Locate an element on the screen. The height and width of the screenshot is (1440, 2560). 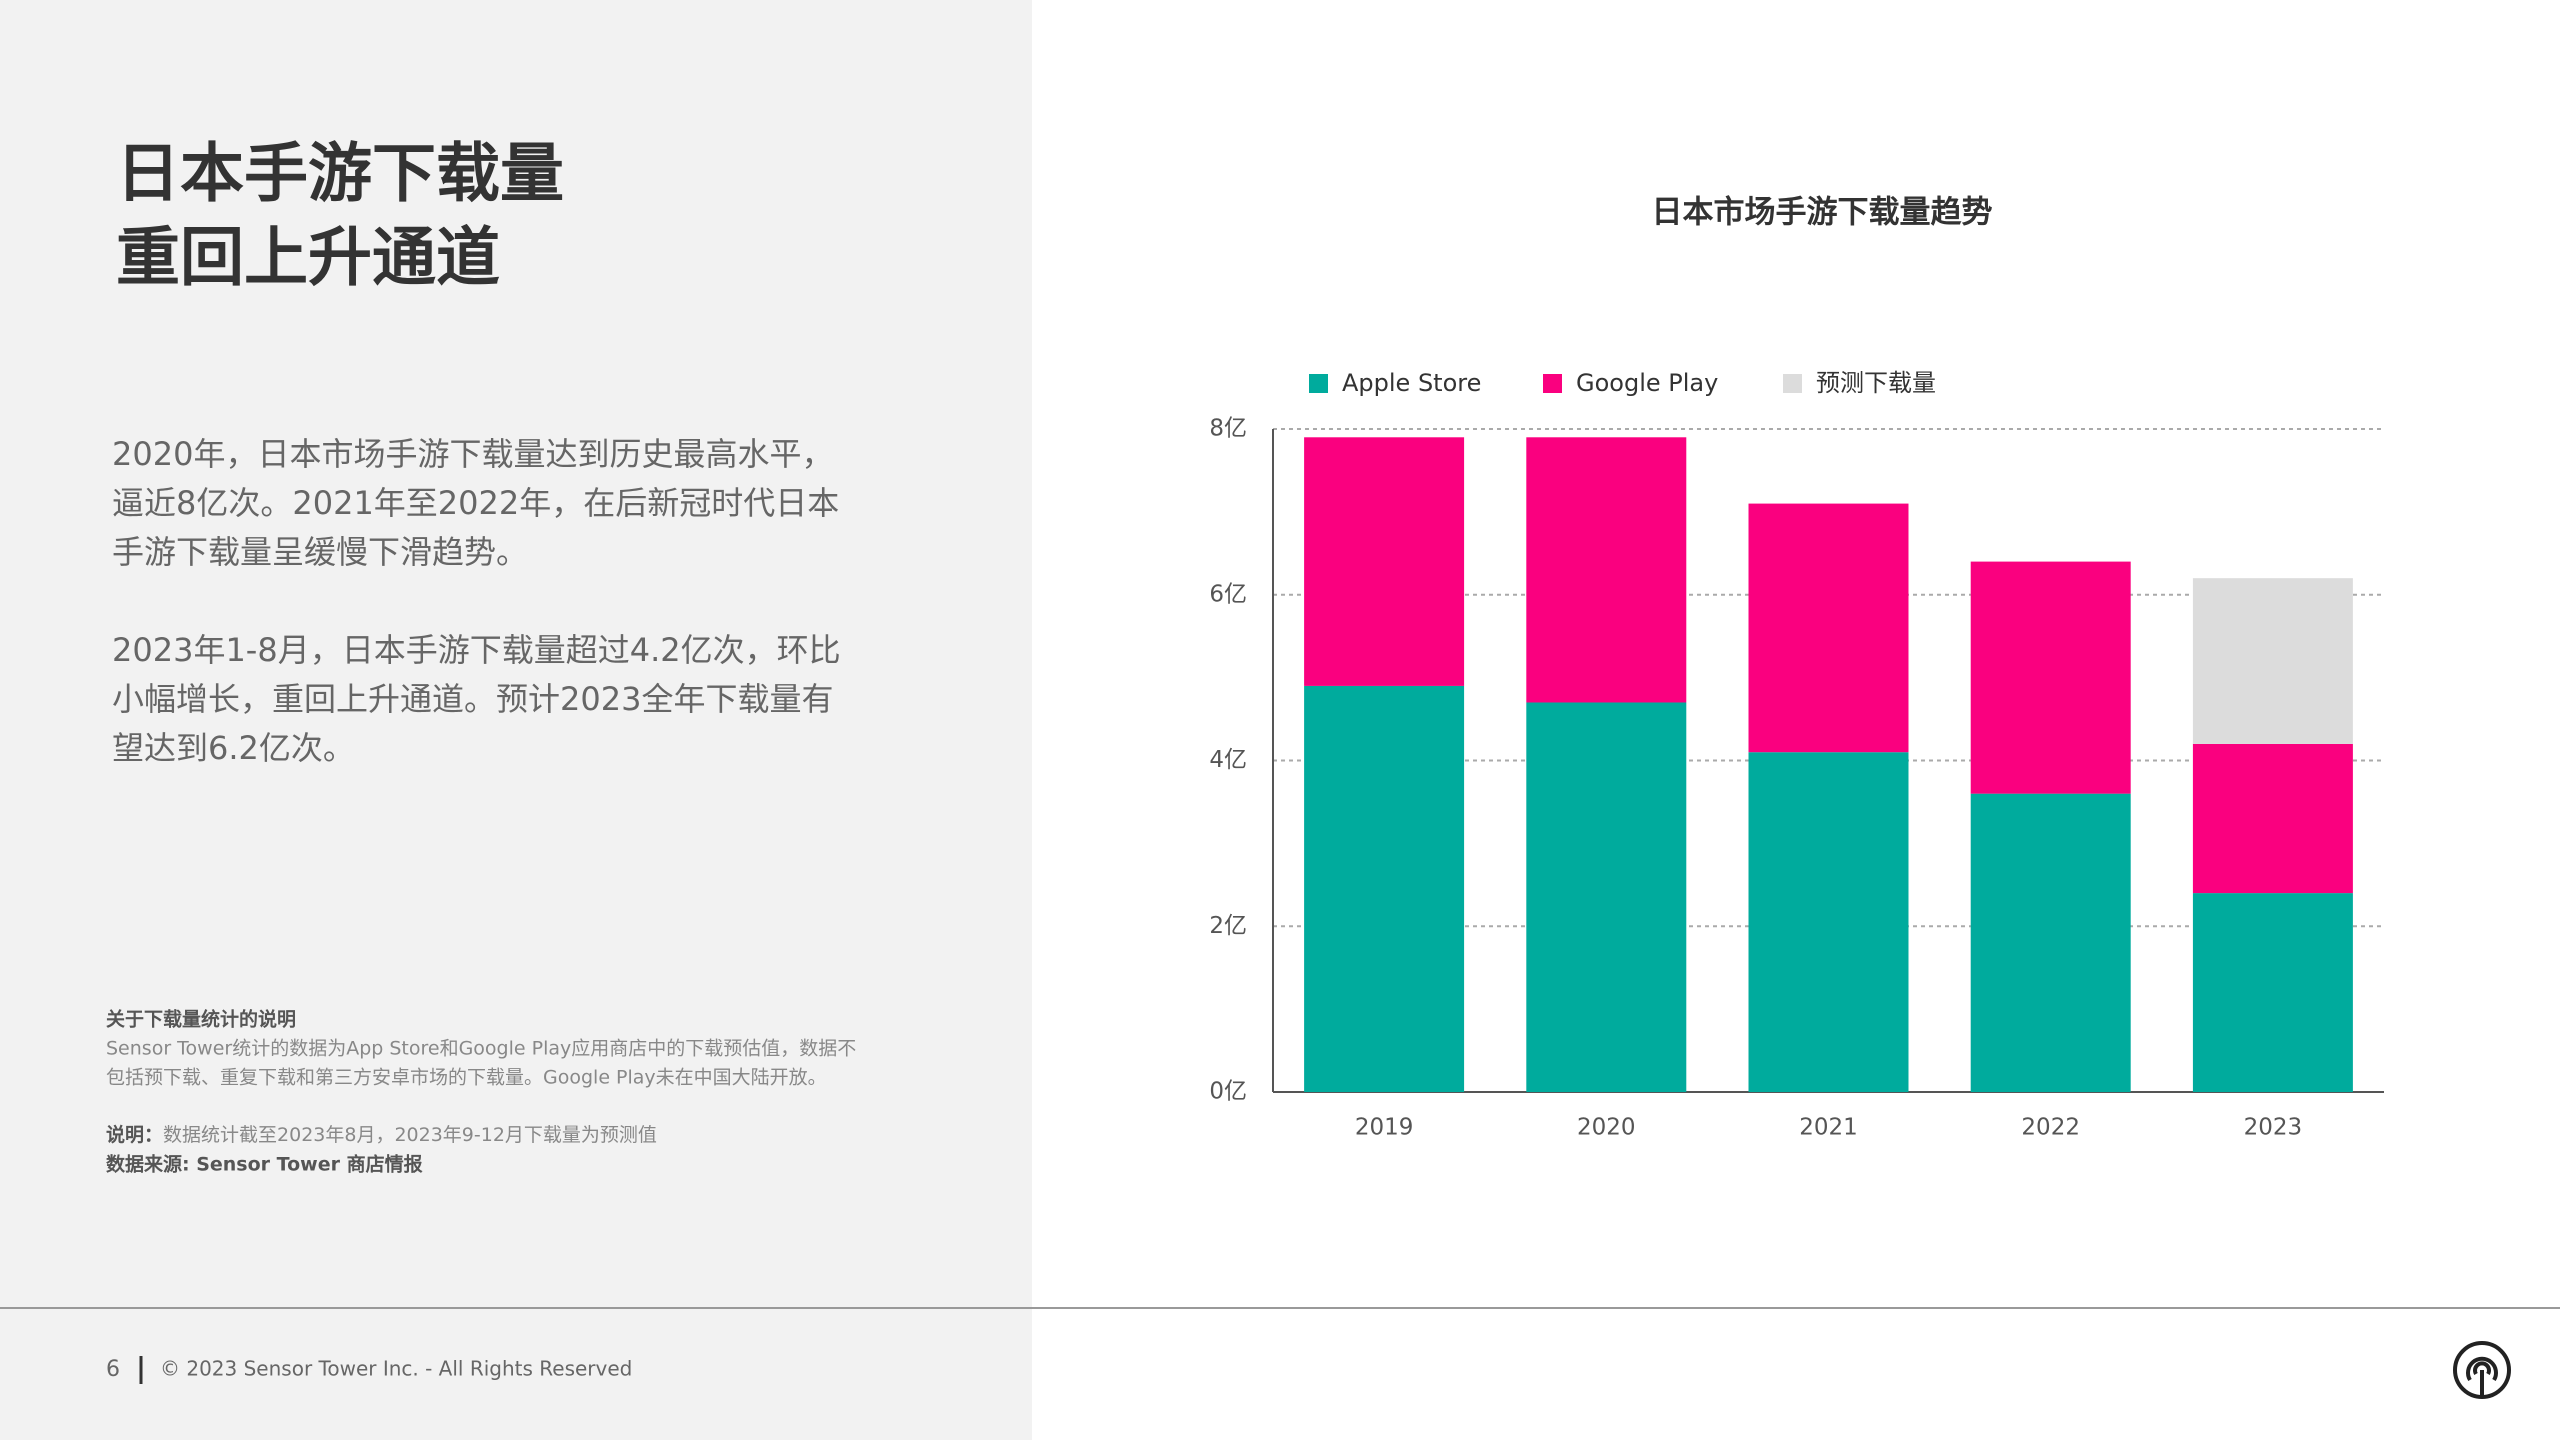
legend-label: Google Play is located at coordinates (1647, 383).